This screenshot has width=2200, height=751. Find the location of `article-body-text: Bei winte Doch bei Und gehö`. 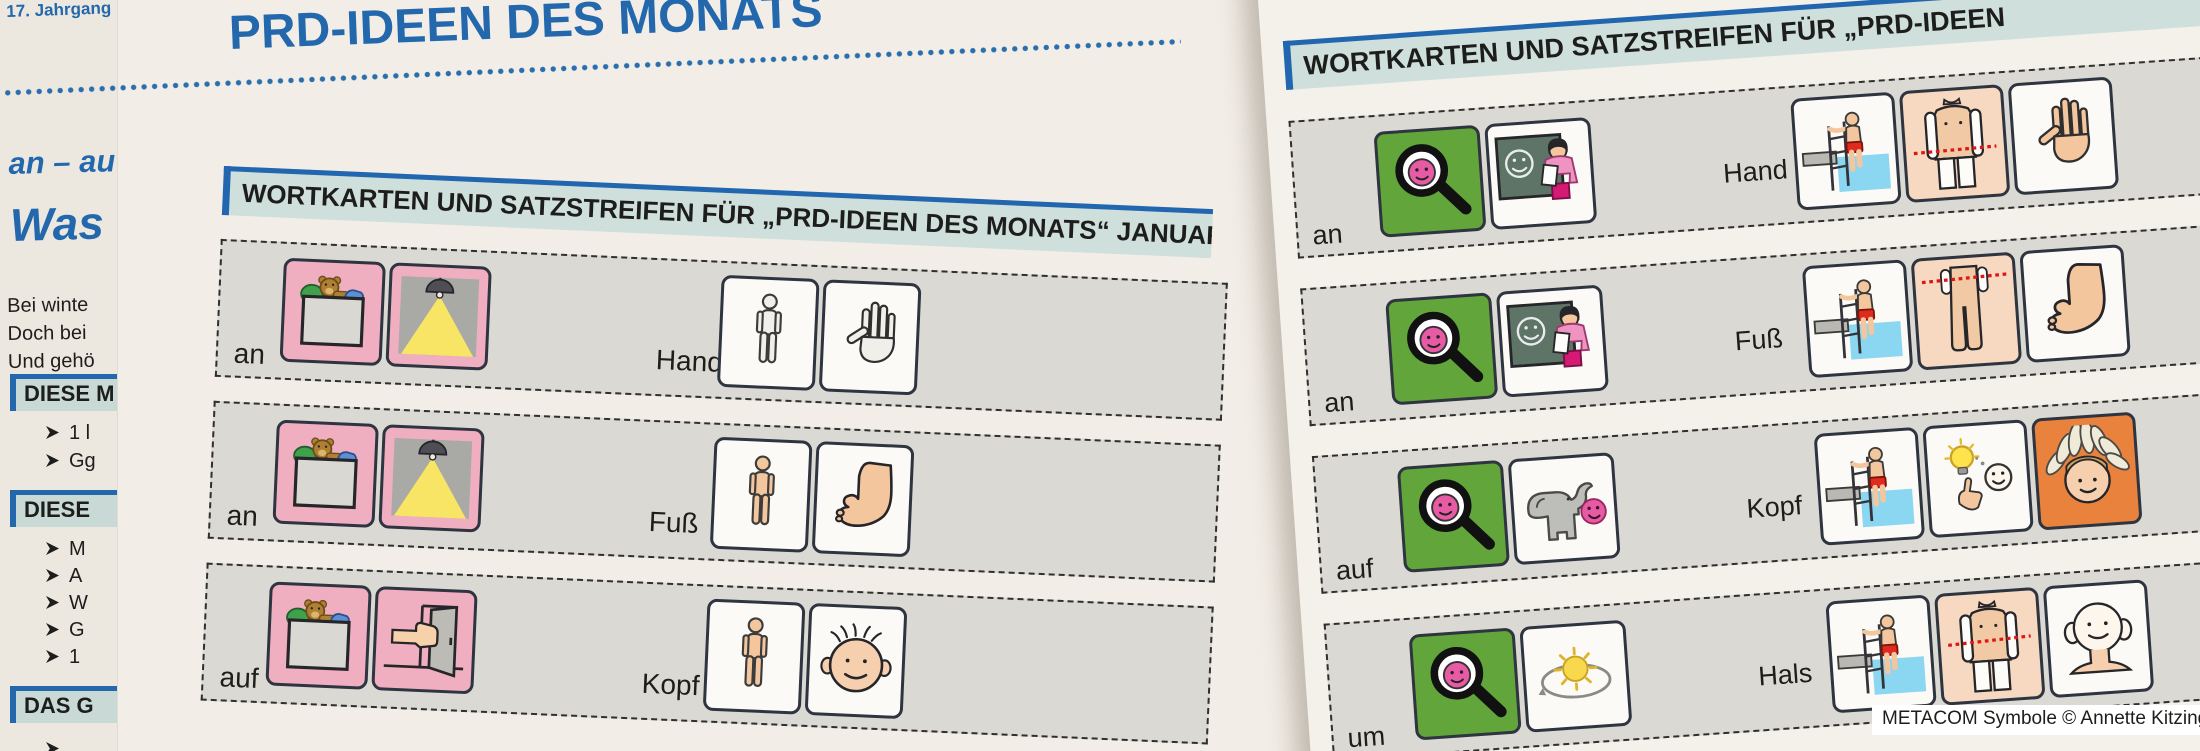

article-body-text: Bei winte Doch bei Und gehö is located at coordinates (51, 333).